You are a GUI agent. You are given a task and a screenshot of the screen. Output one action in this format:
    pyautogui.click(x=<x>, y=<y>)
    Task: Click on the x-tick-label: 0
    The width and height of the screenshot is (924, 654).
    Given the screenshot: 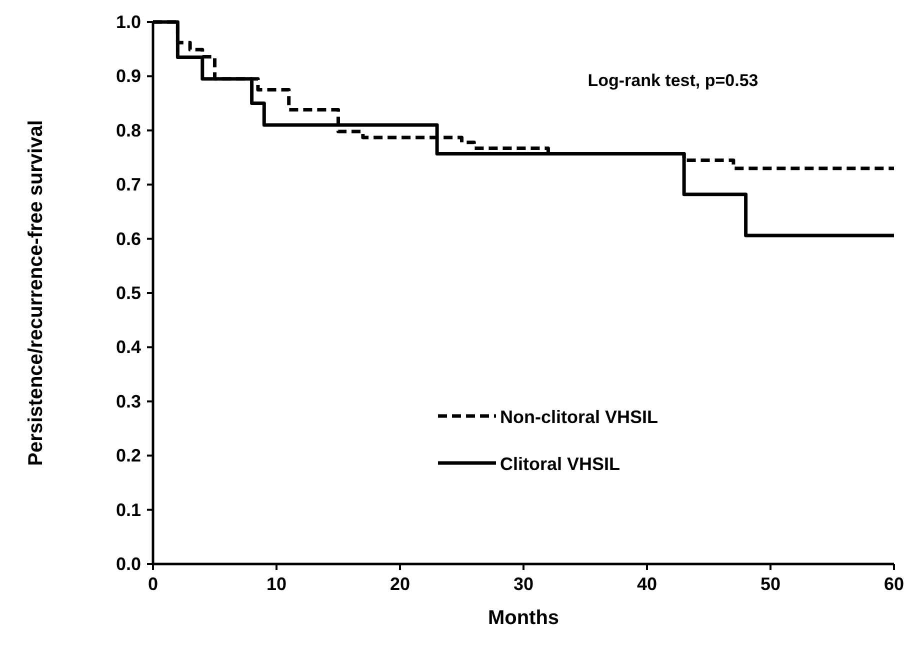 What is the action you would take?
    pyautogui.click(x=153, y=584)
    